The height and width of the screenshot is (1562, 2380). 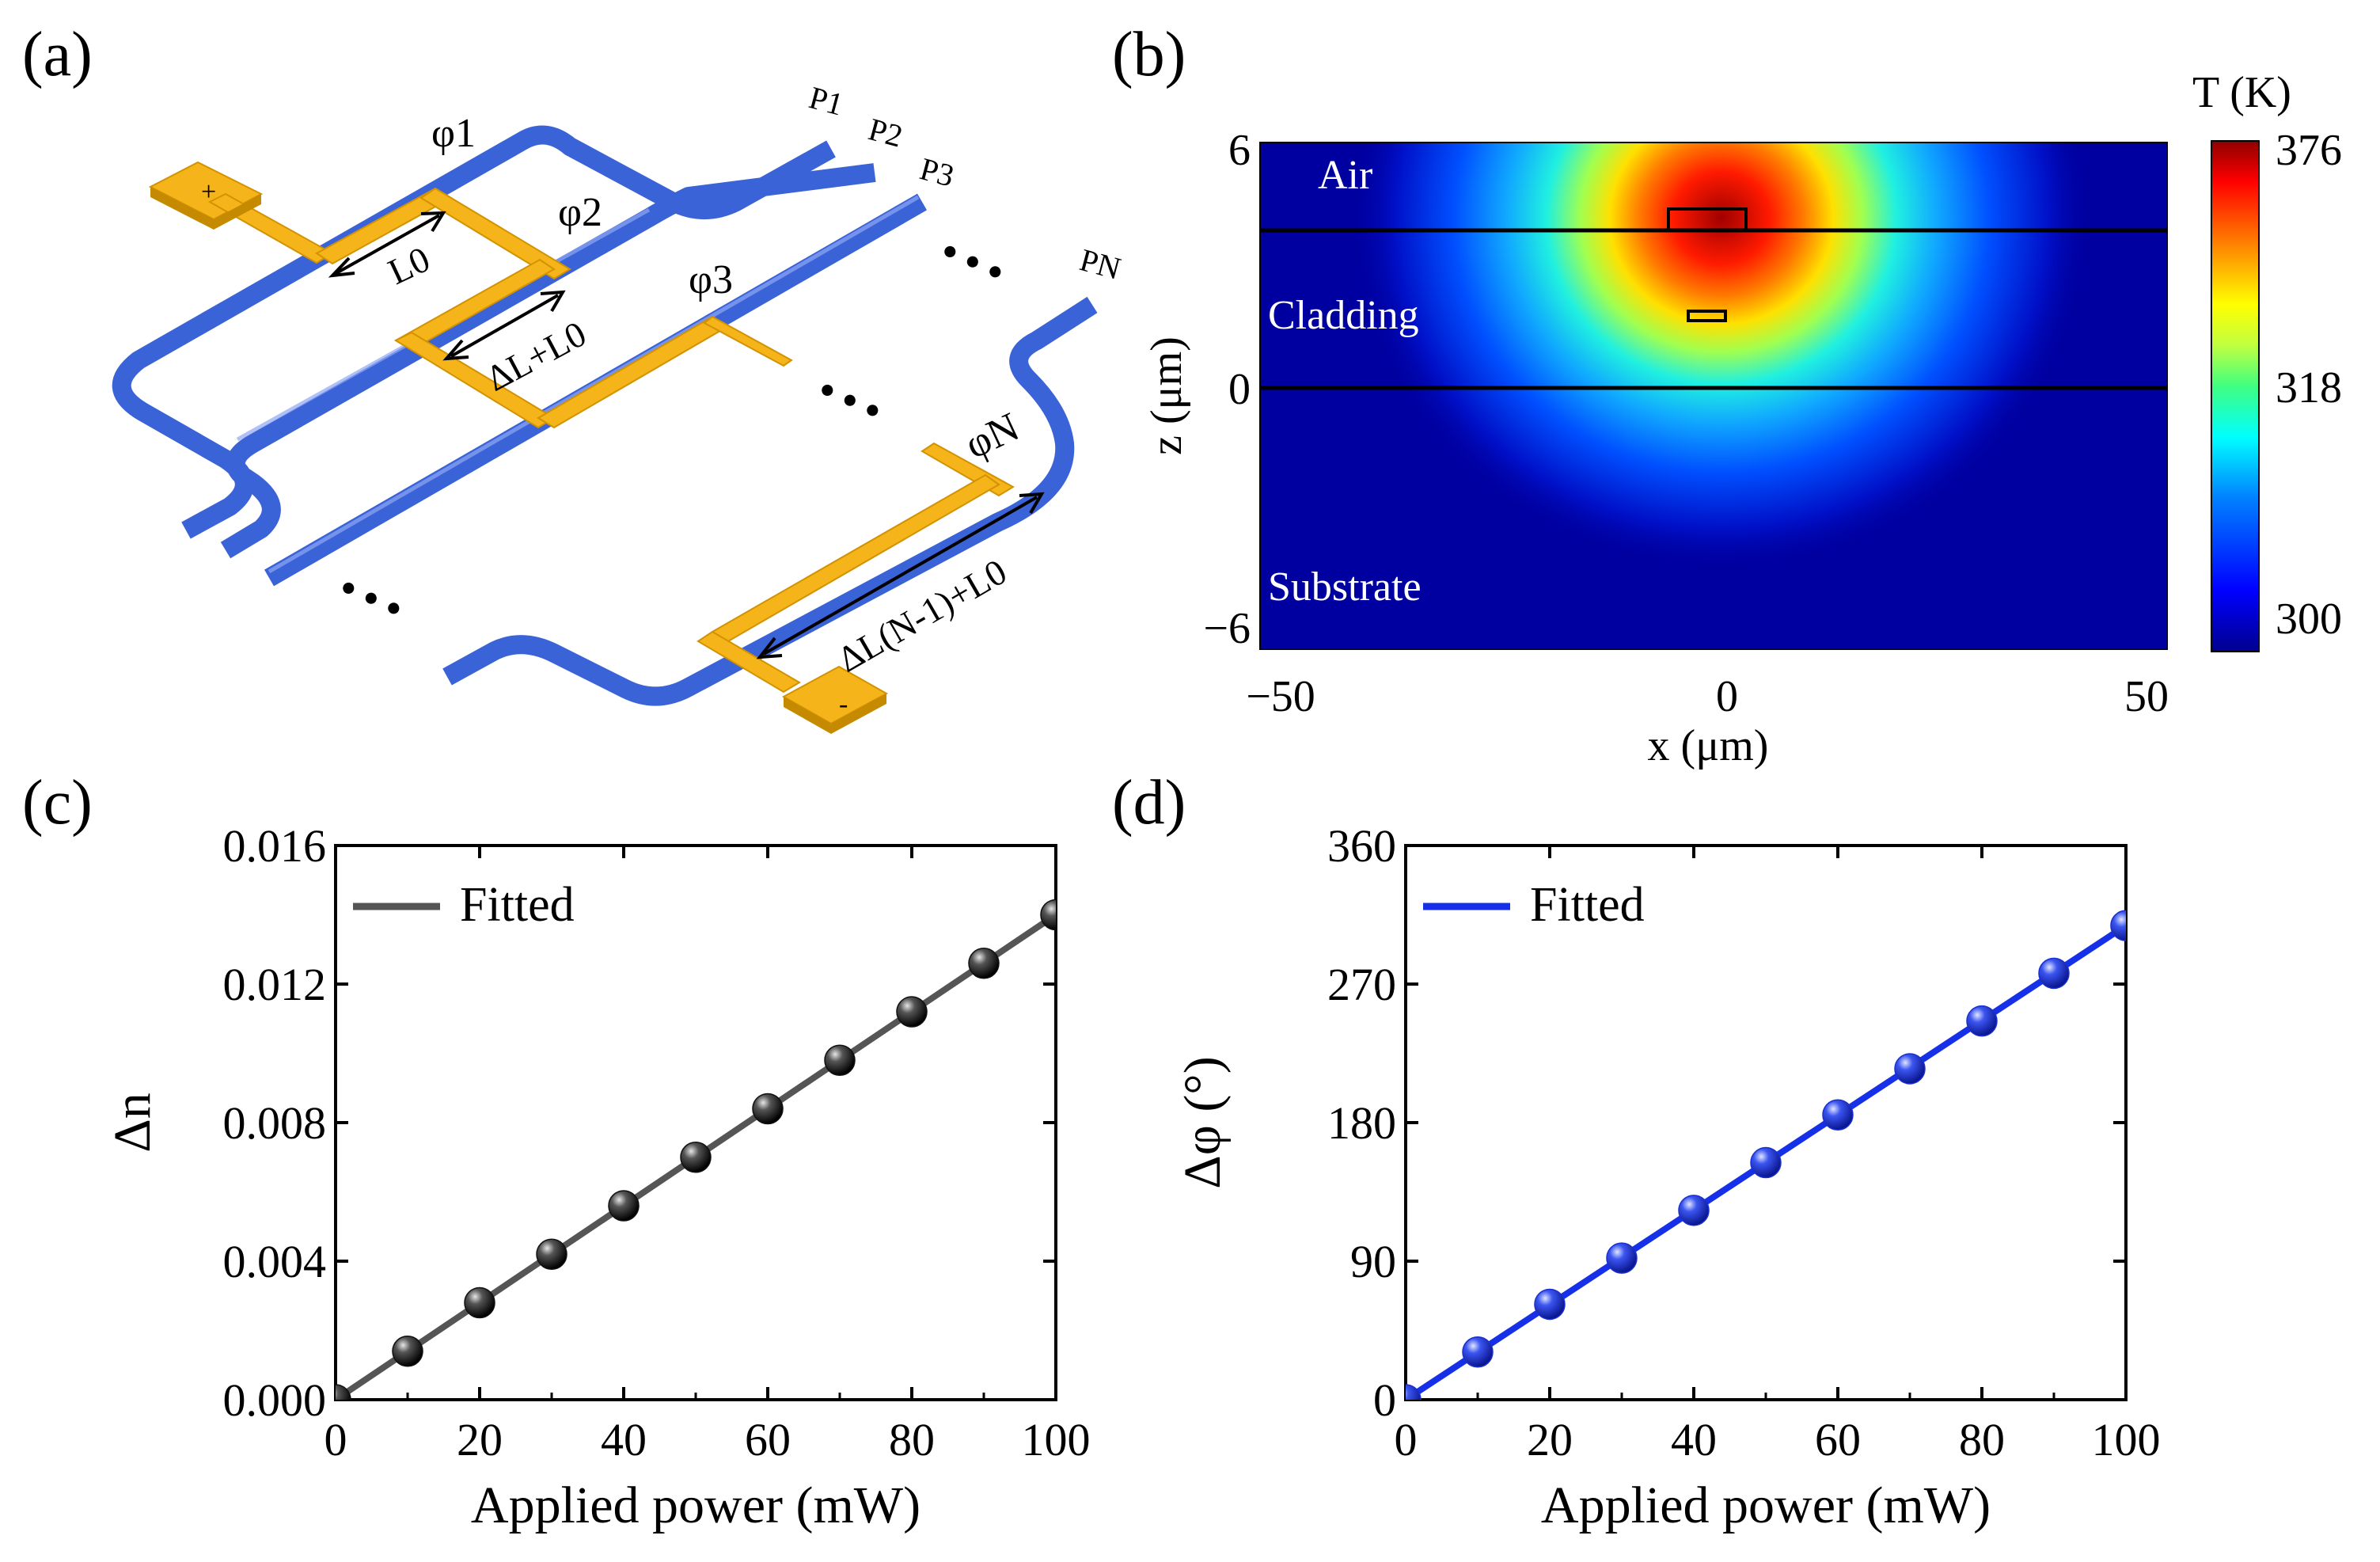 I want to click on length-l0: L0, so click(x=409, y=265).